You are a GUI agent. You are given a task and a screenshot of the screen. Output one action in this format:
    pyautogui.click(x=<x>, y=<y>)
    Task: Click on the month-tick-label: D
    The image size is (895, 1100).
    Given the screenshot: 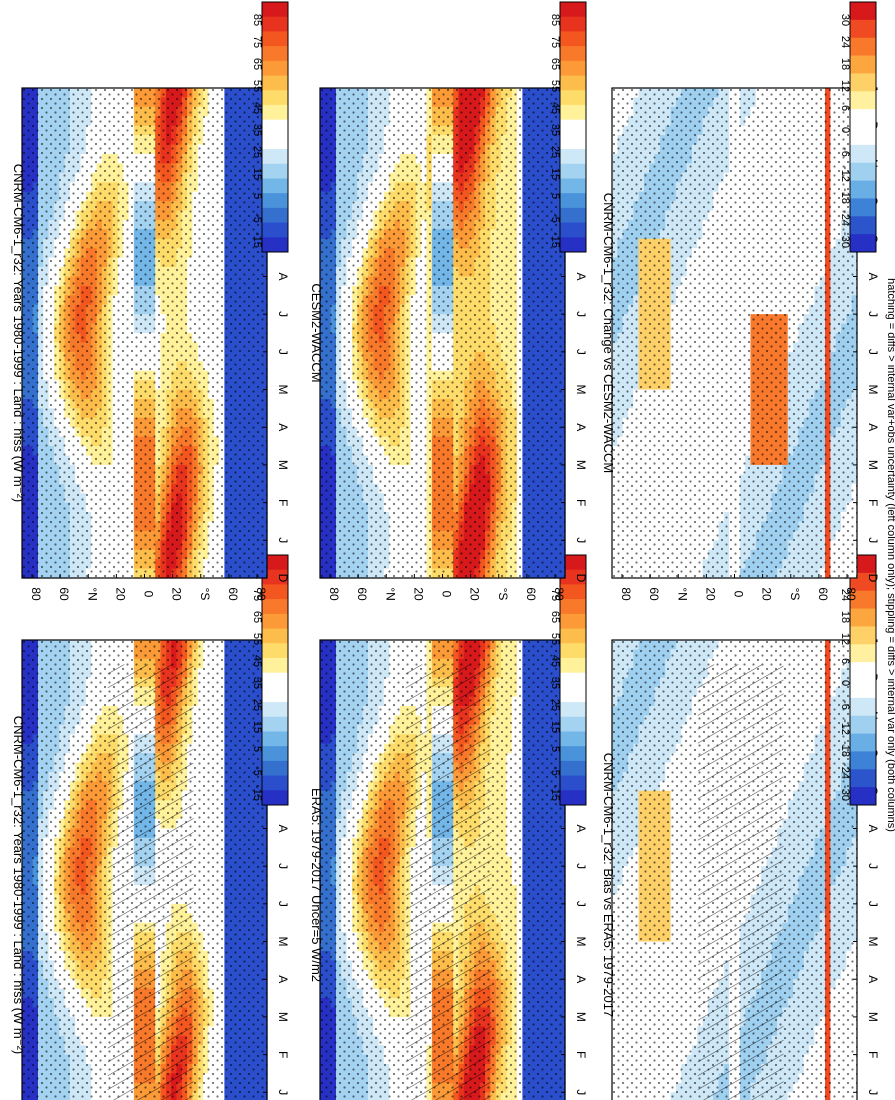 What is the action you would take?
    pyautogui.click(x=283, y=578)
    